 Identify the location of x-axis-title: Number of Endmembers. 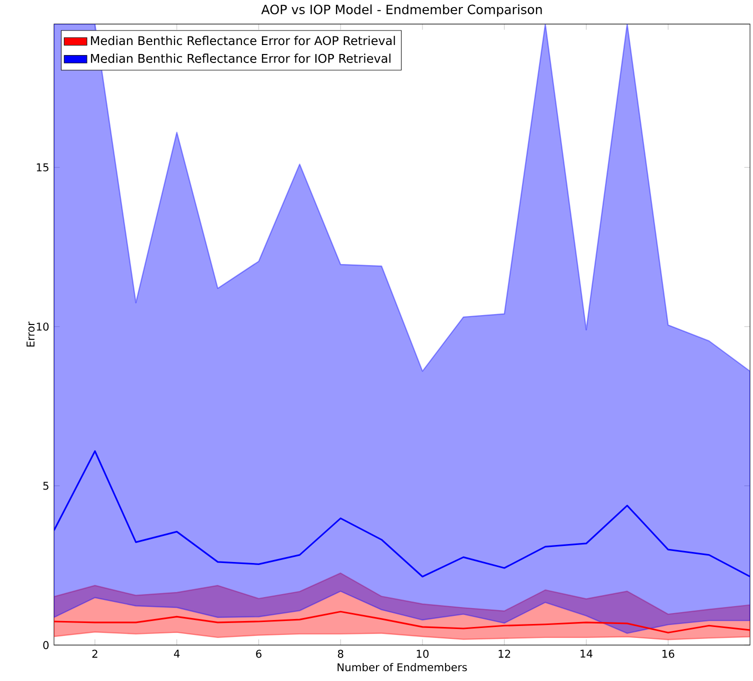
(402, 667).